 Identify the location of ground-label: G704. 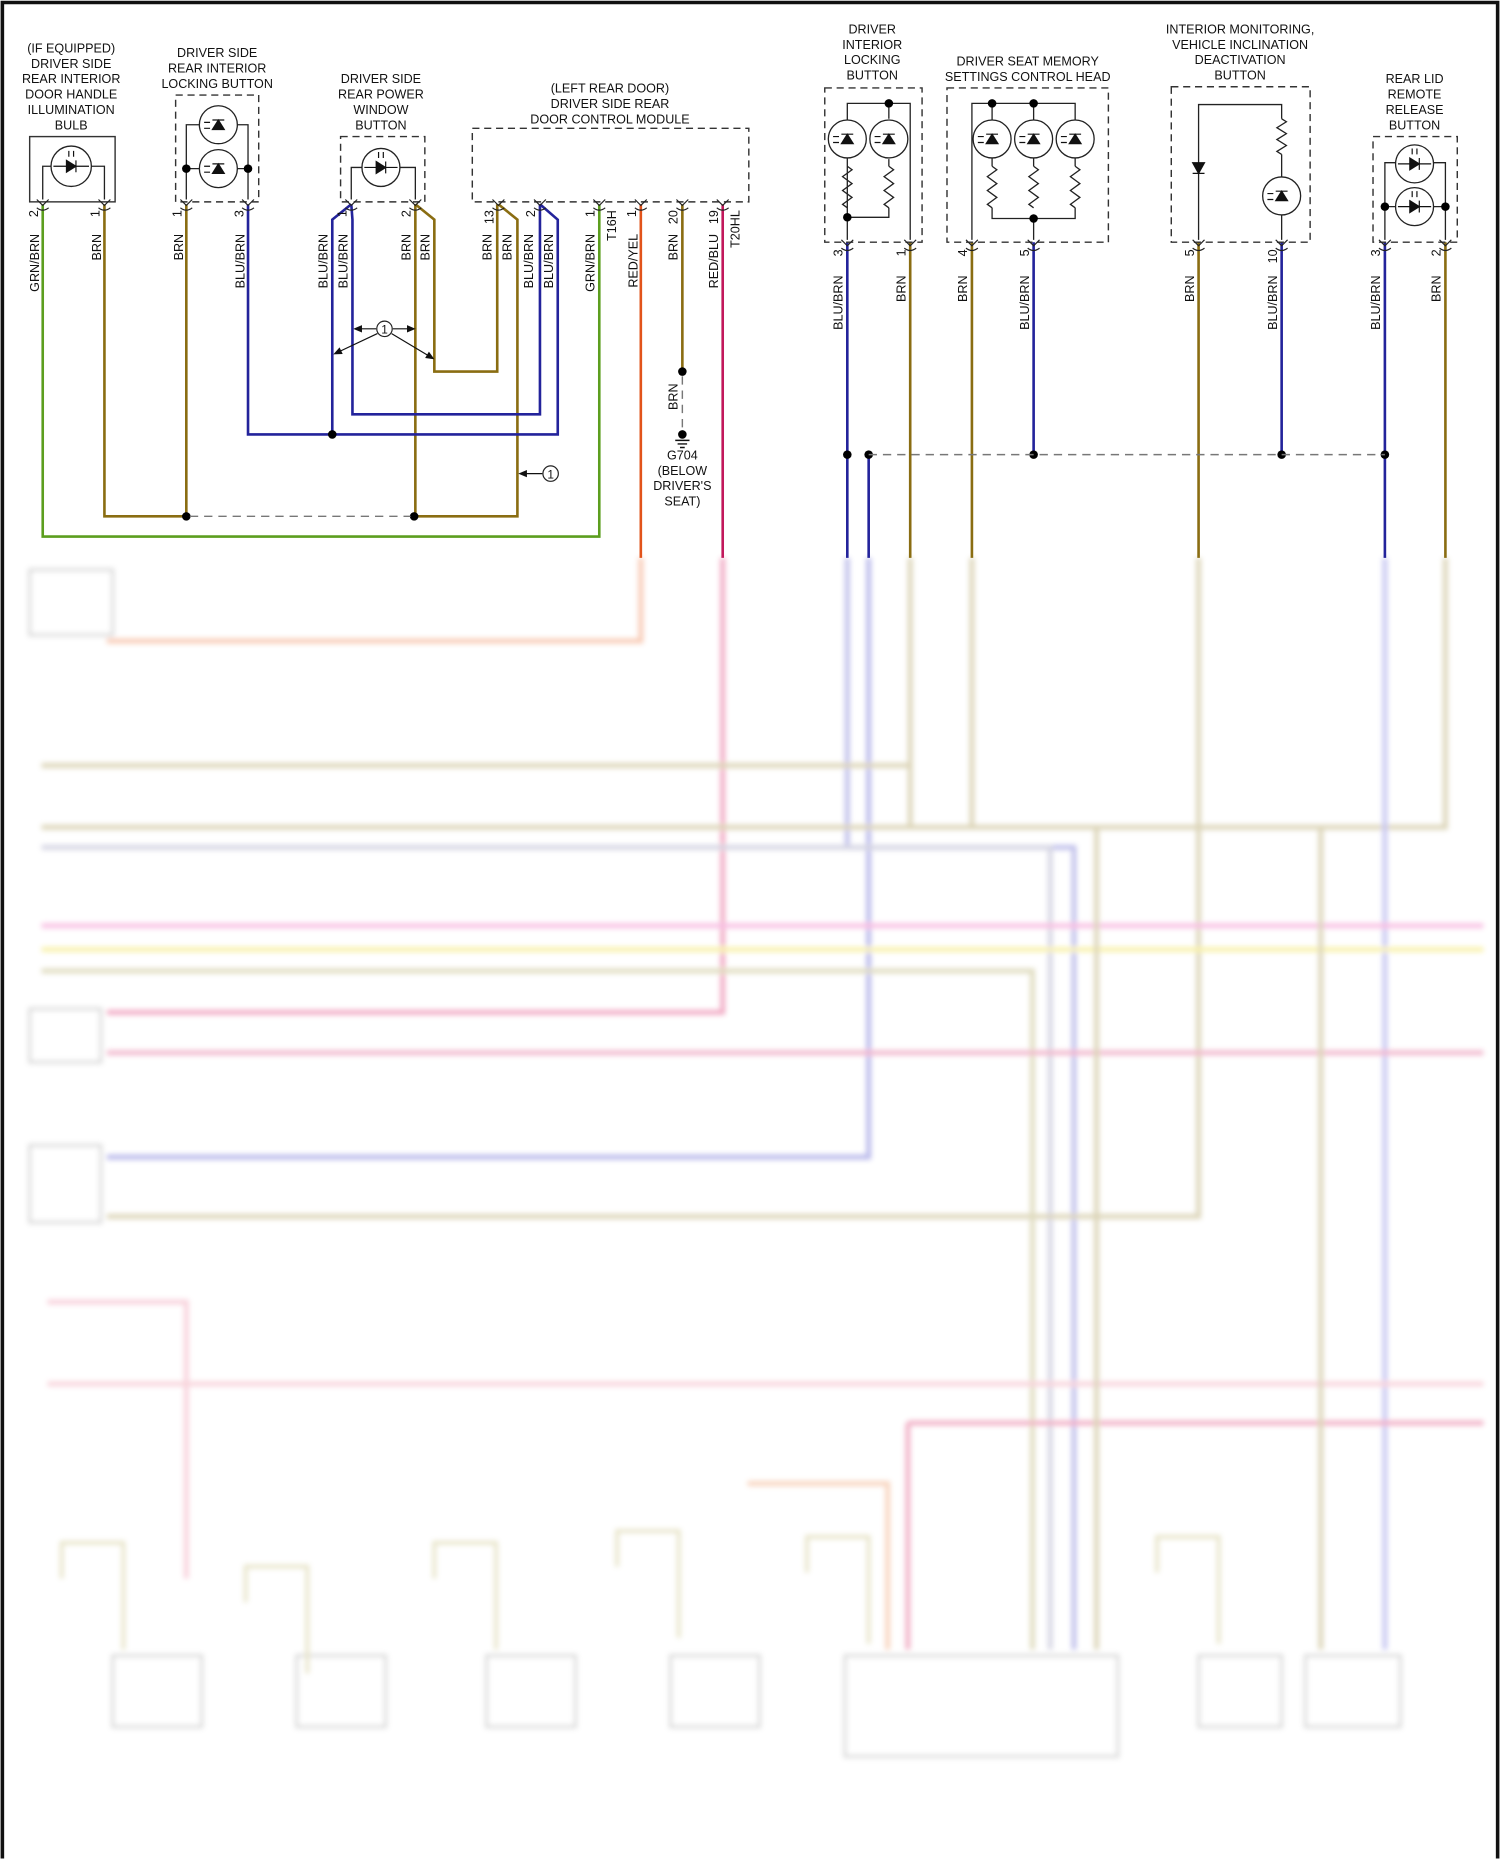
(682, 455).